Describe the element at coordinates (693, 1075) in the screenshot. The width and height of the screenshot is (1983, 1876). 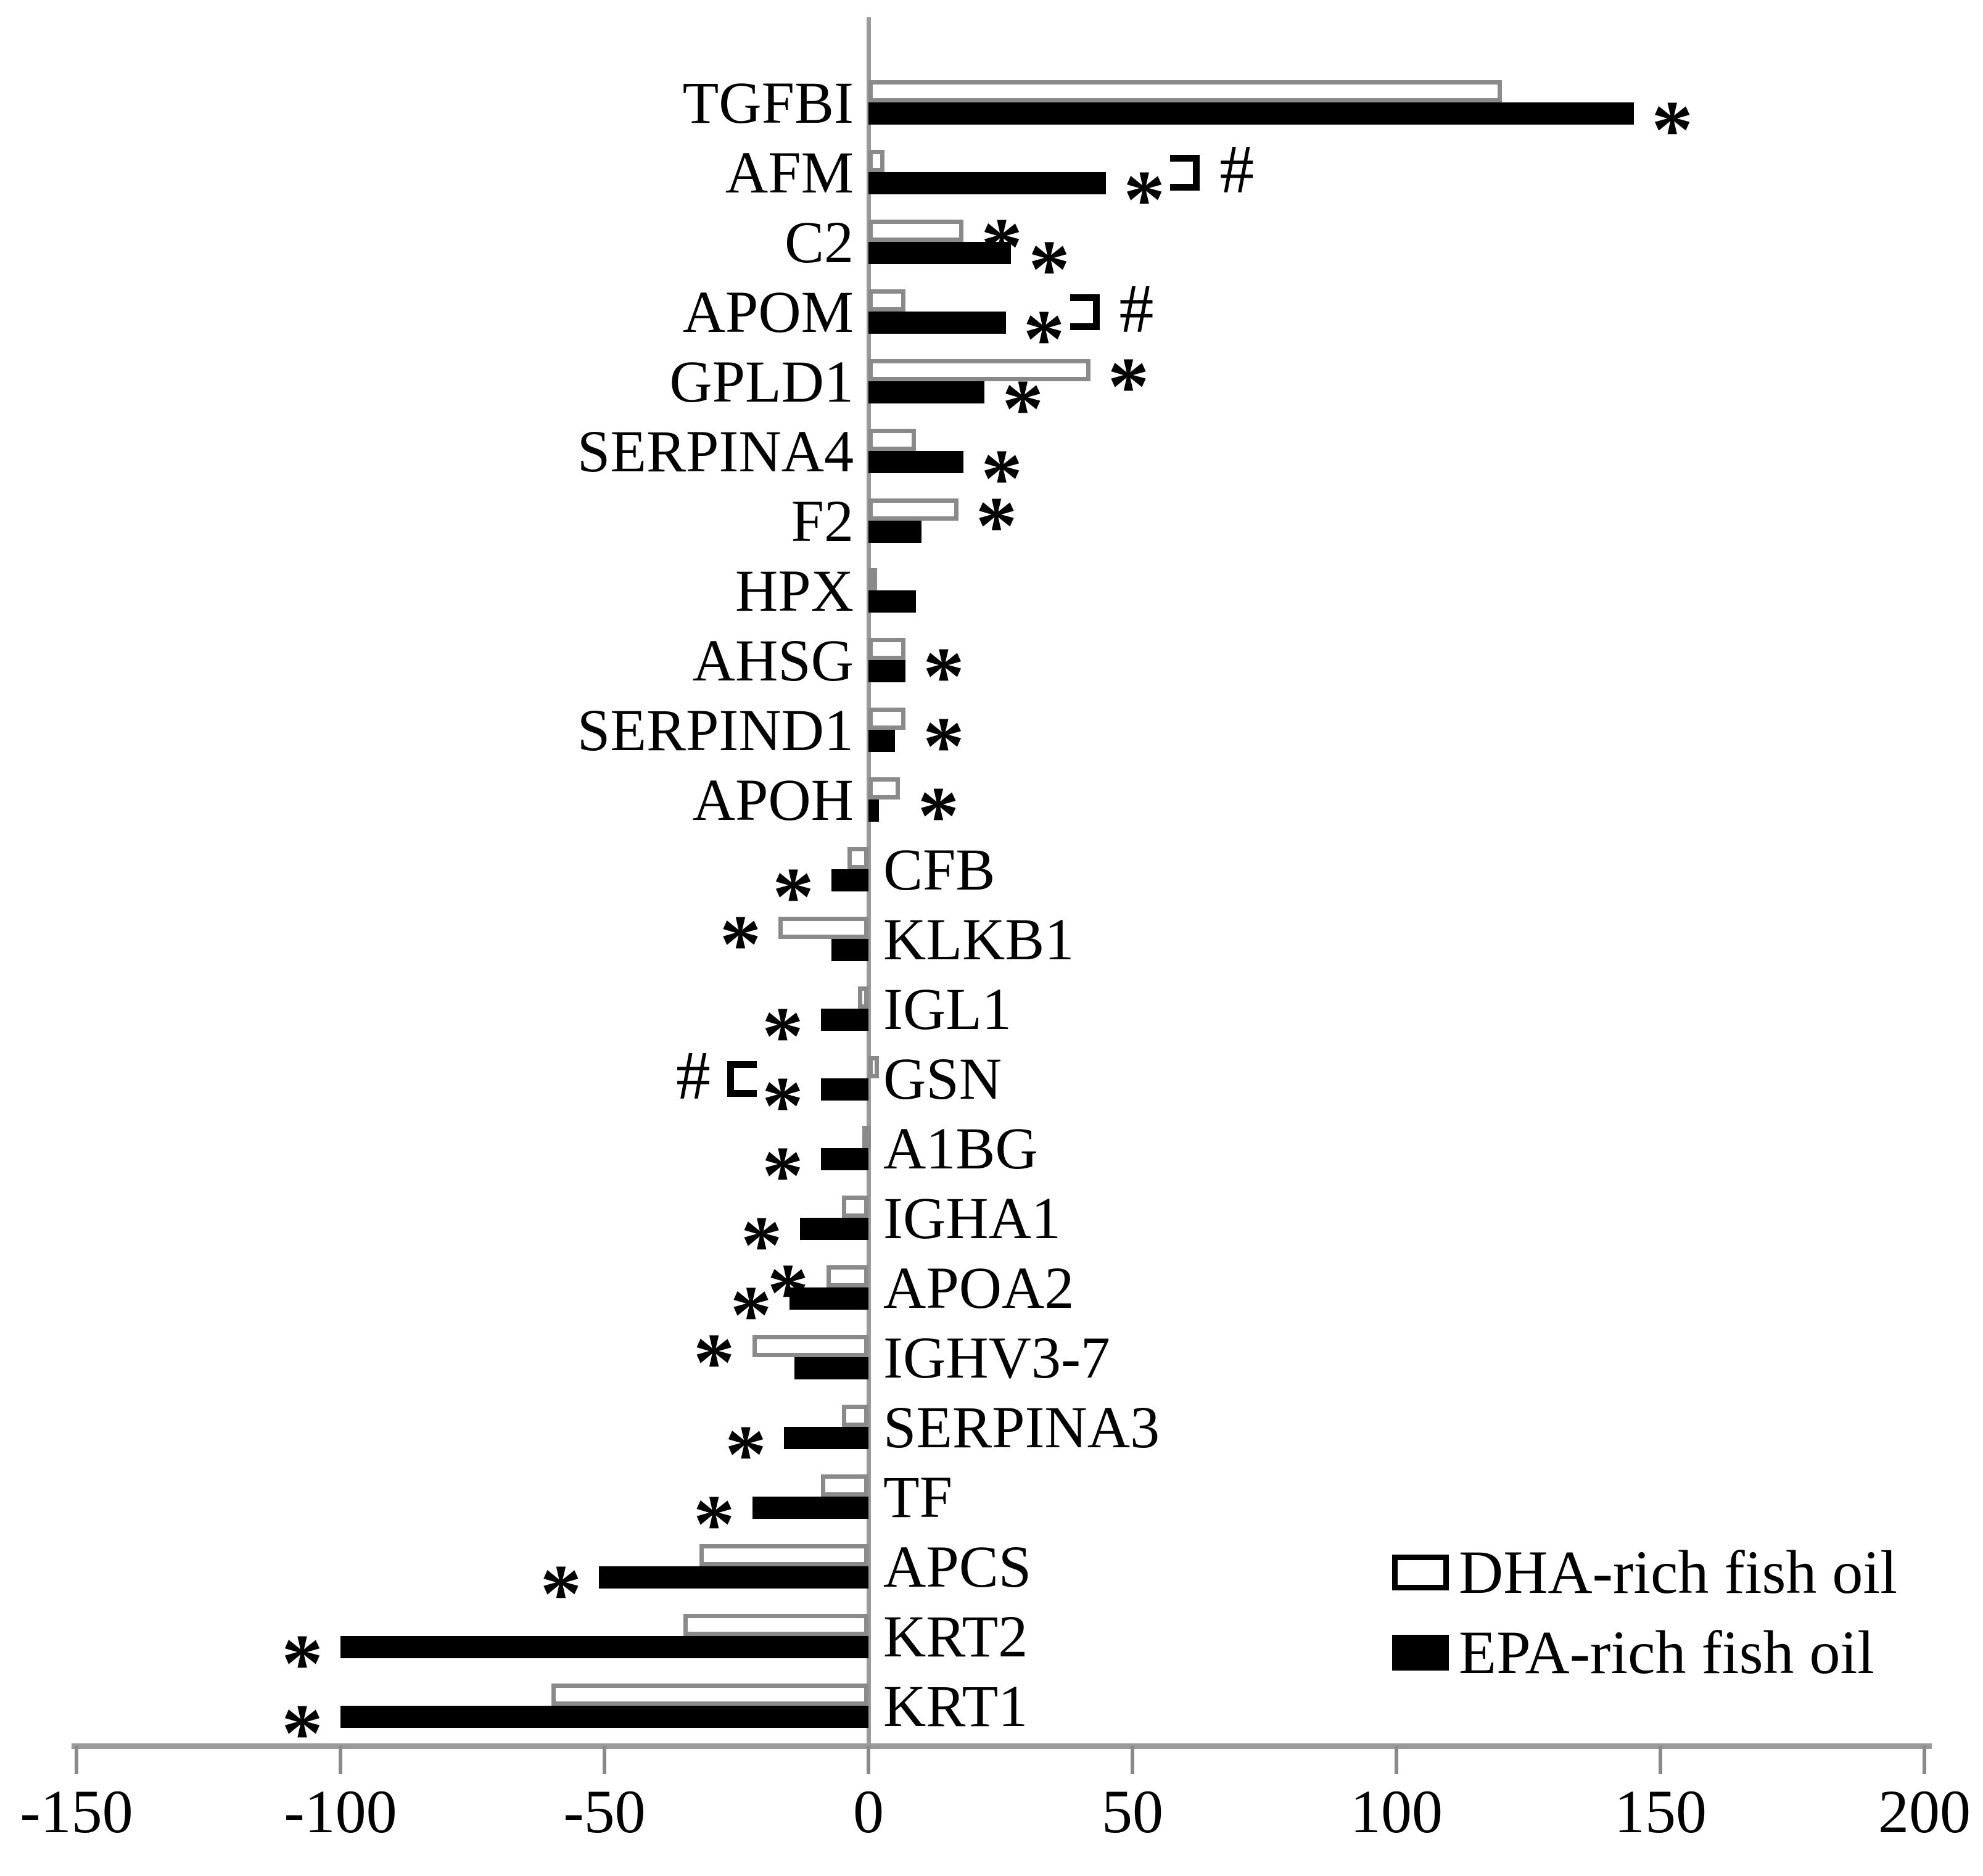
I see `hash-symbol: #` at that location.